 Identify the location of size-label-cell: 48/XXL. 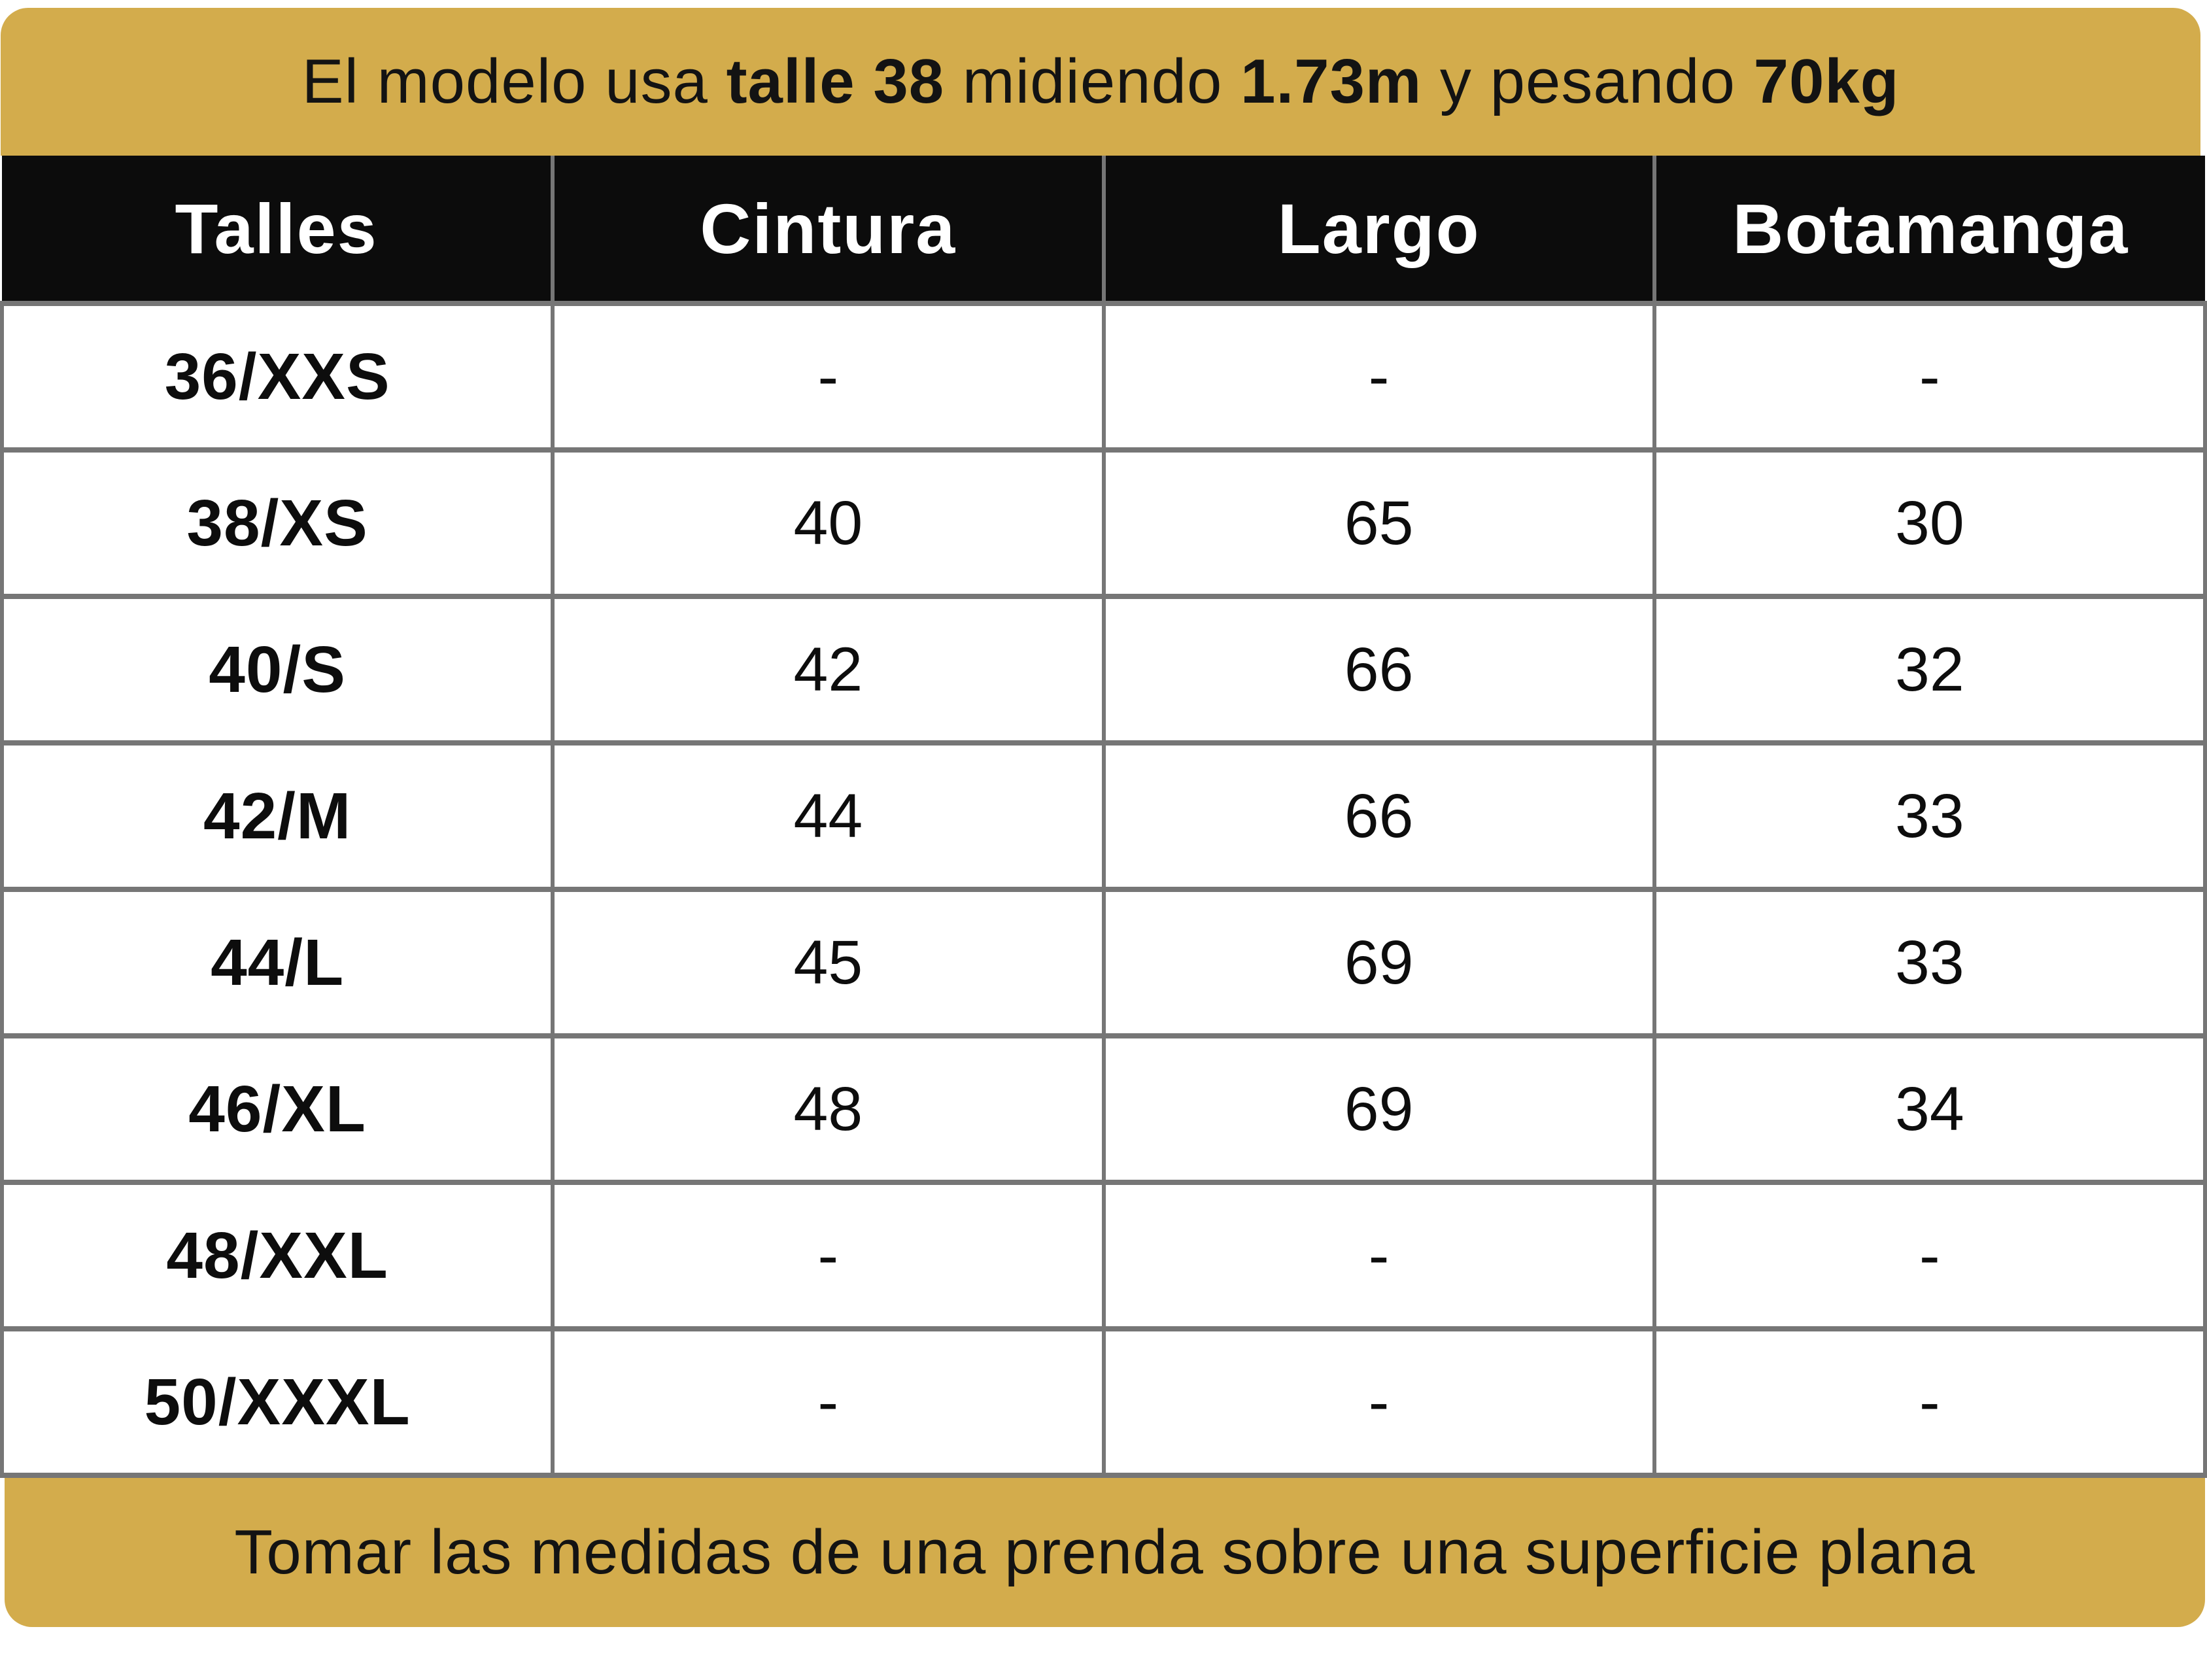
(277, 1255).